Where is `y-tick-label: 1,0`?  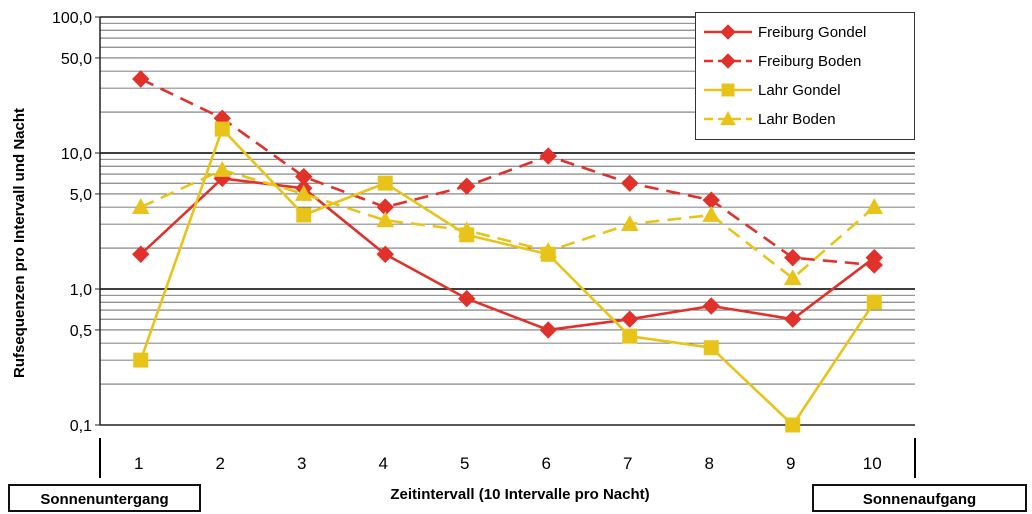
y-tick-label: 1,0 is located at coordinates (81, 290).